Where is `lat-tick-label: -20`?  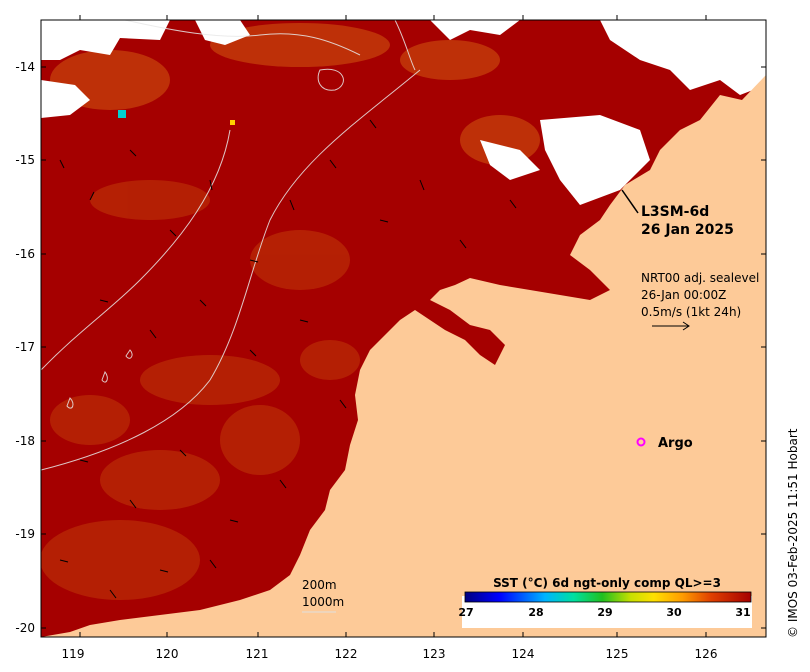 lat-tick-label: -20 is located at coordinates (25, 628).